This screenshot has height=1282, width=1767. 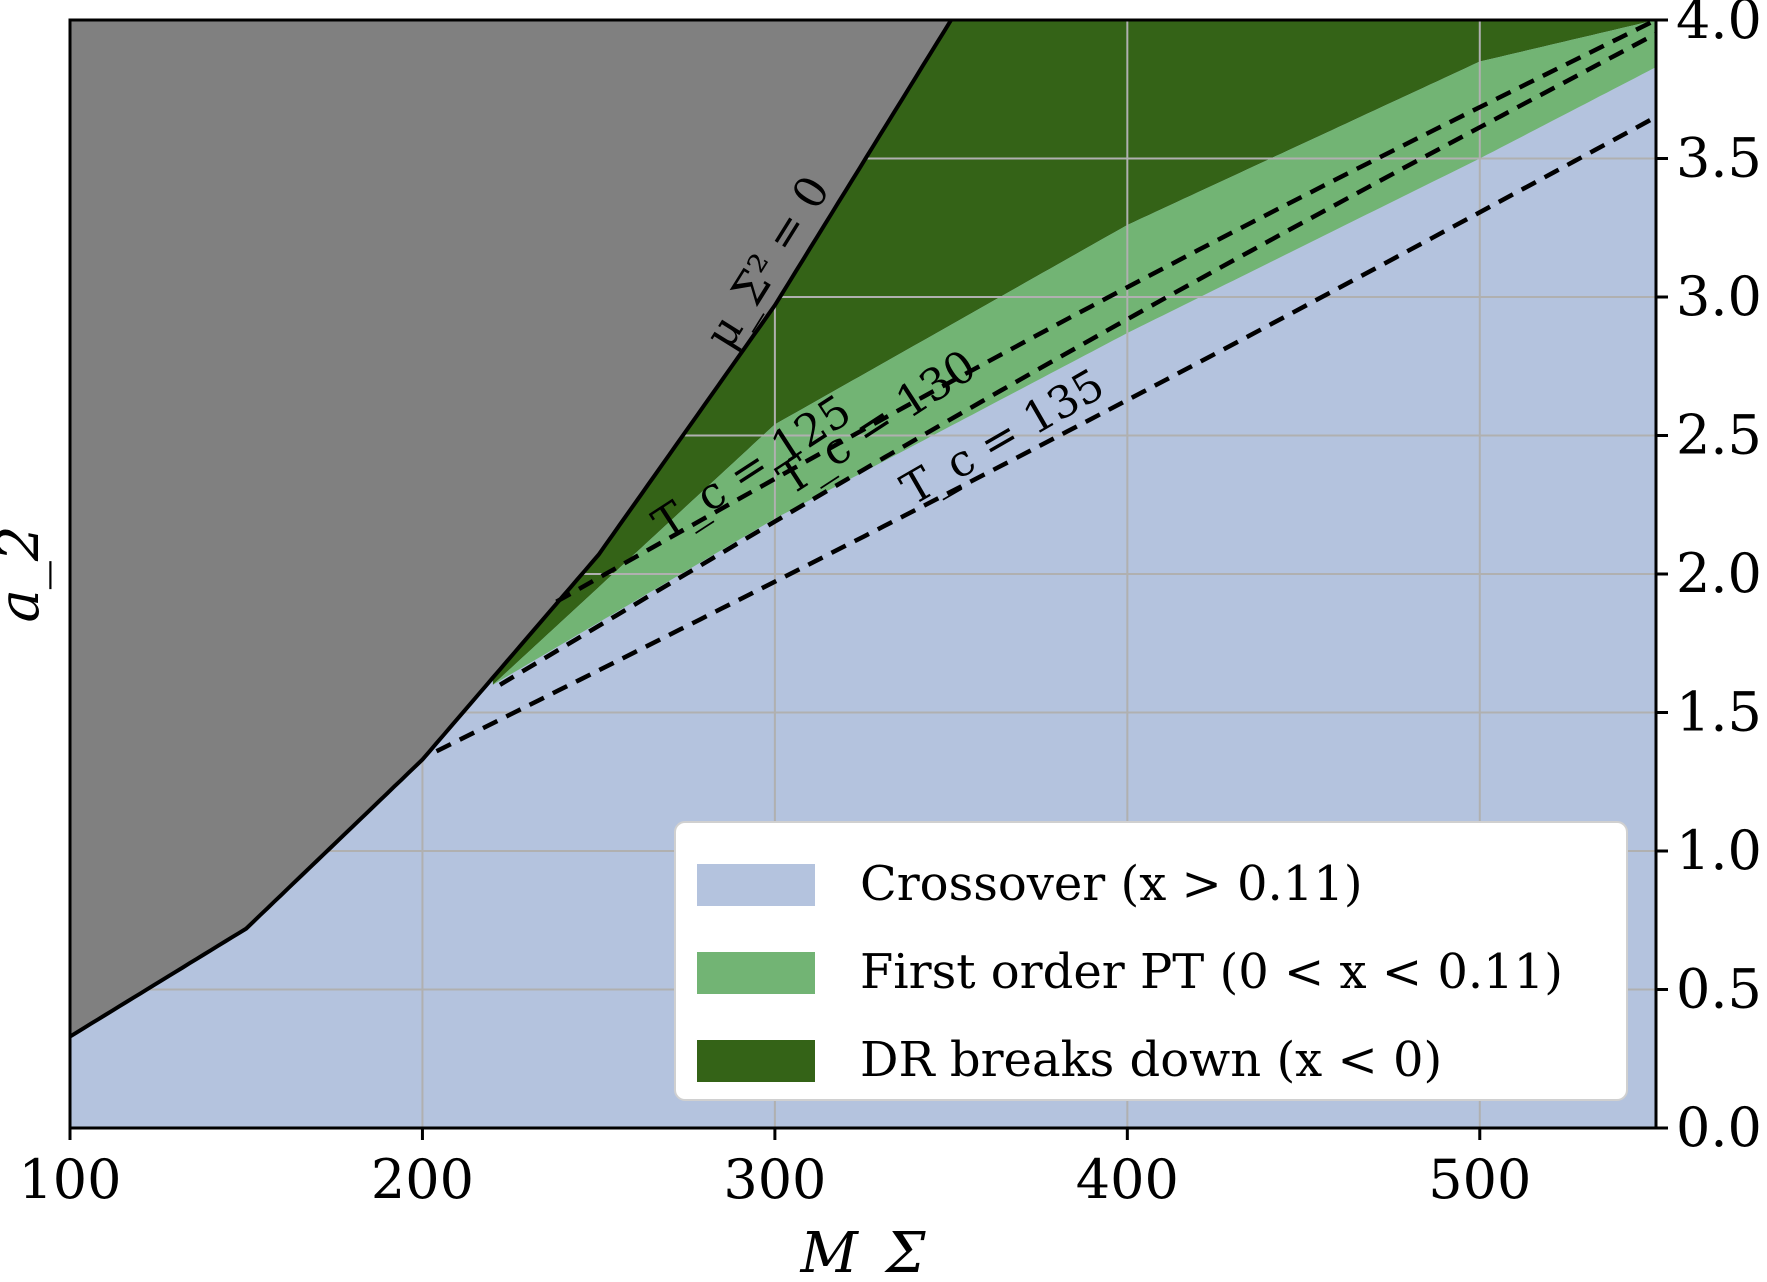 I want to click on legend-box, so click(x=1151, y=961).